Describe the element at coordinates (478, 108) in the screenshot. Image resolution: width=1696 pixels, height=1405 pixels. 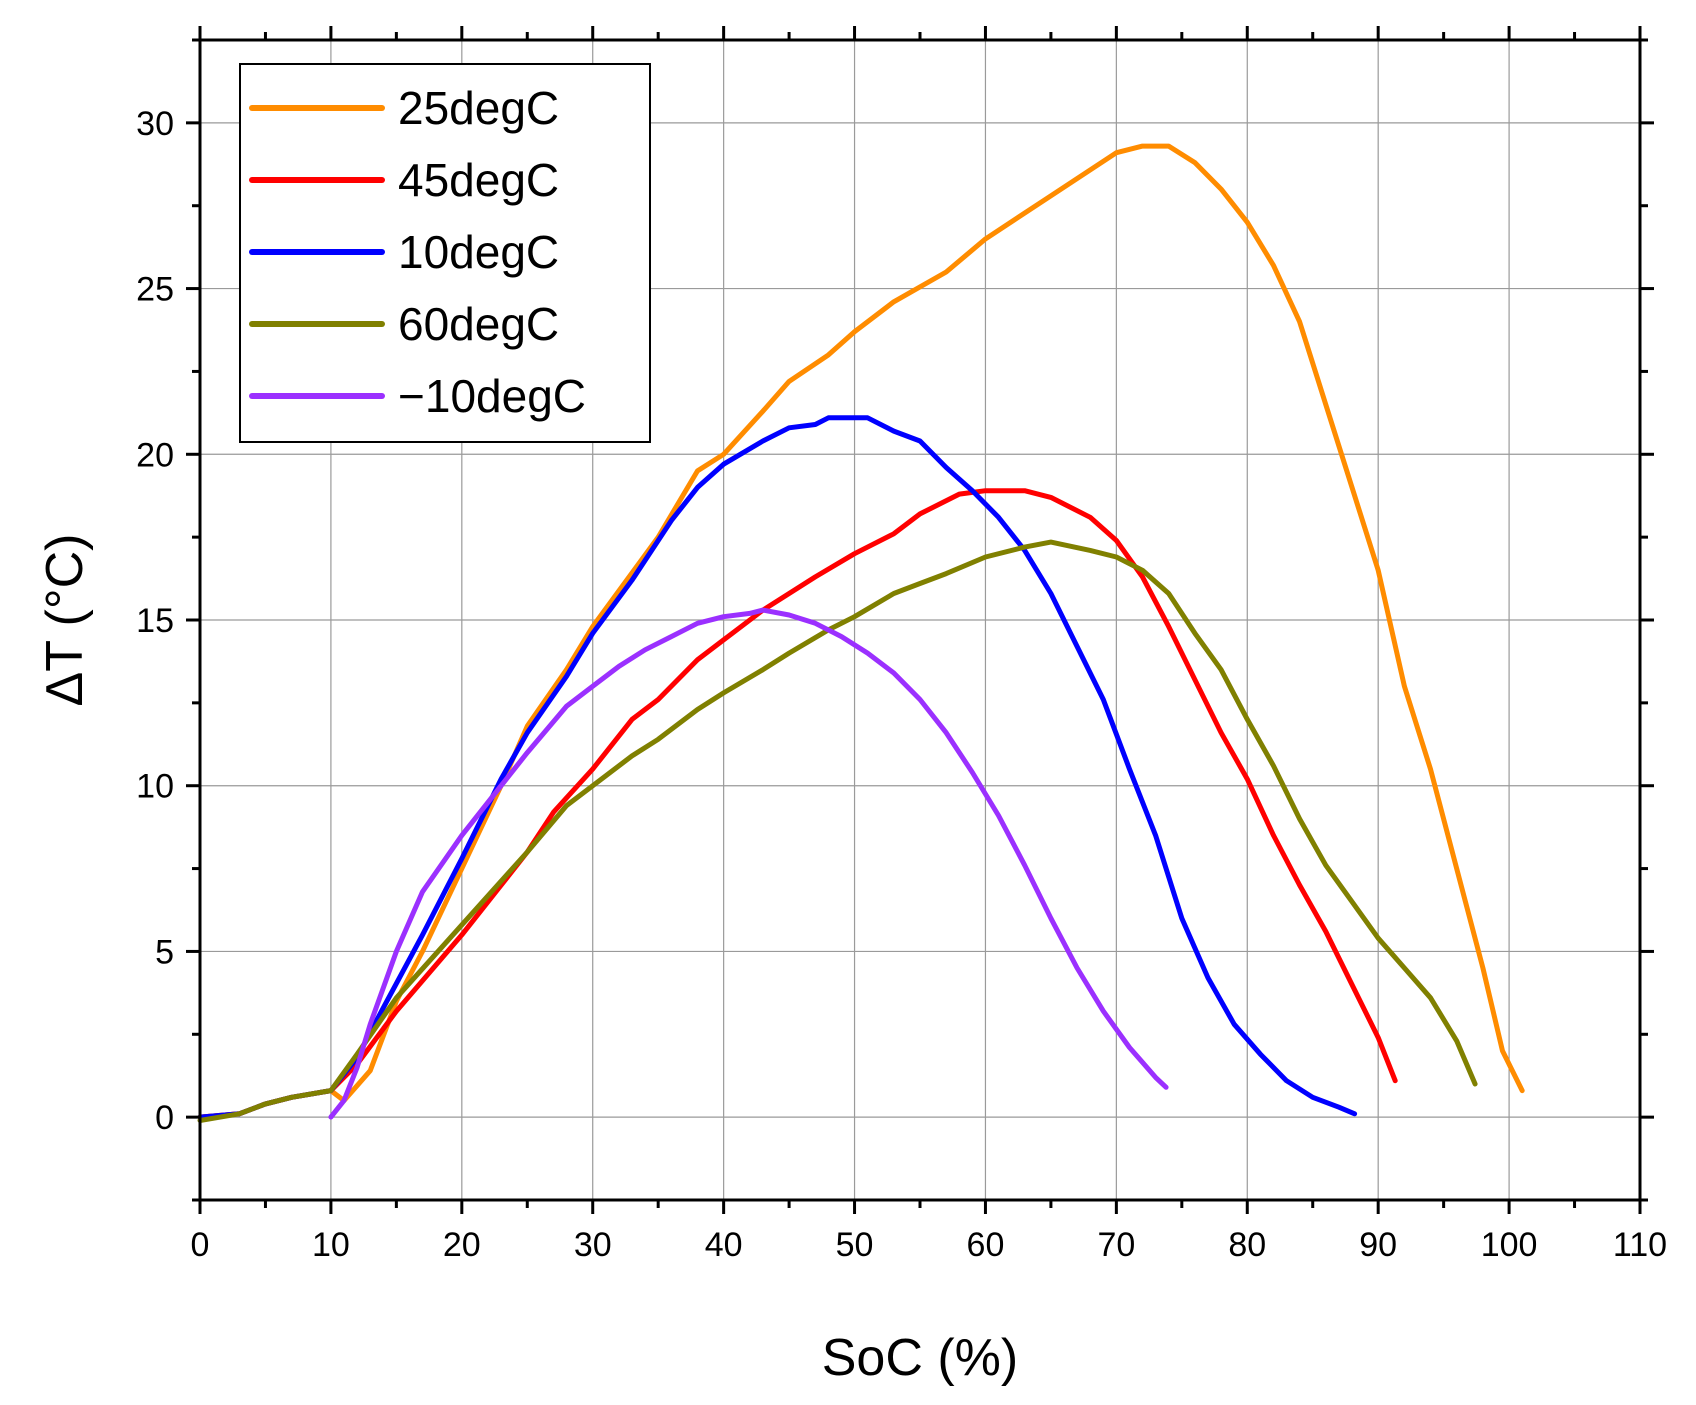
I see `legend-label: 25degC` at that location.